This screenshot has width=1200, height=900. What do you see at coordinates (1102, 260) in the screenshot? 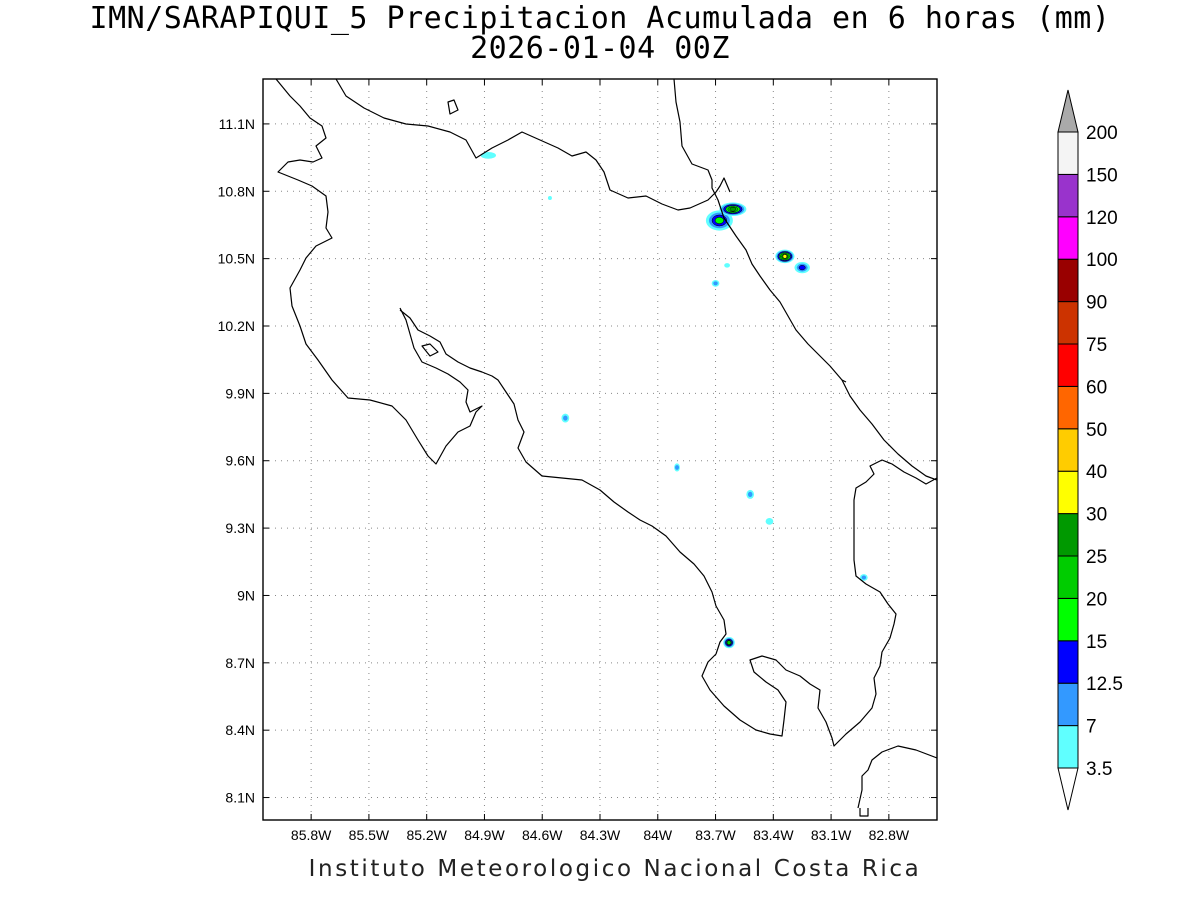
I see `colorbar-label: 100` at bounding box center [1102, 260].